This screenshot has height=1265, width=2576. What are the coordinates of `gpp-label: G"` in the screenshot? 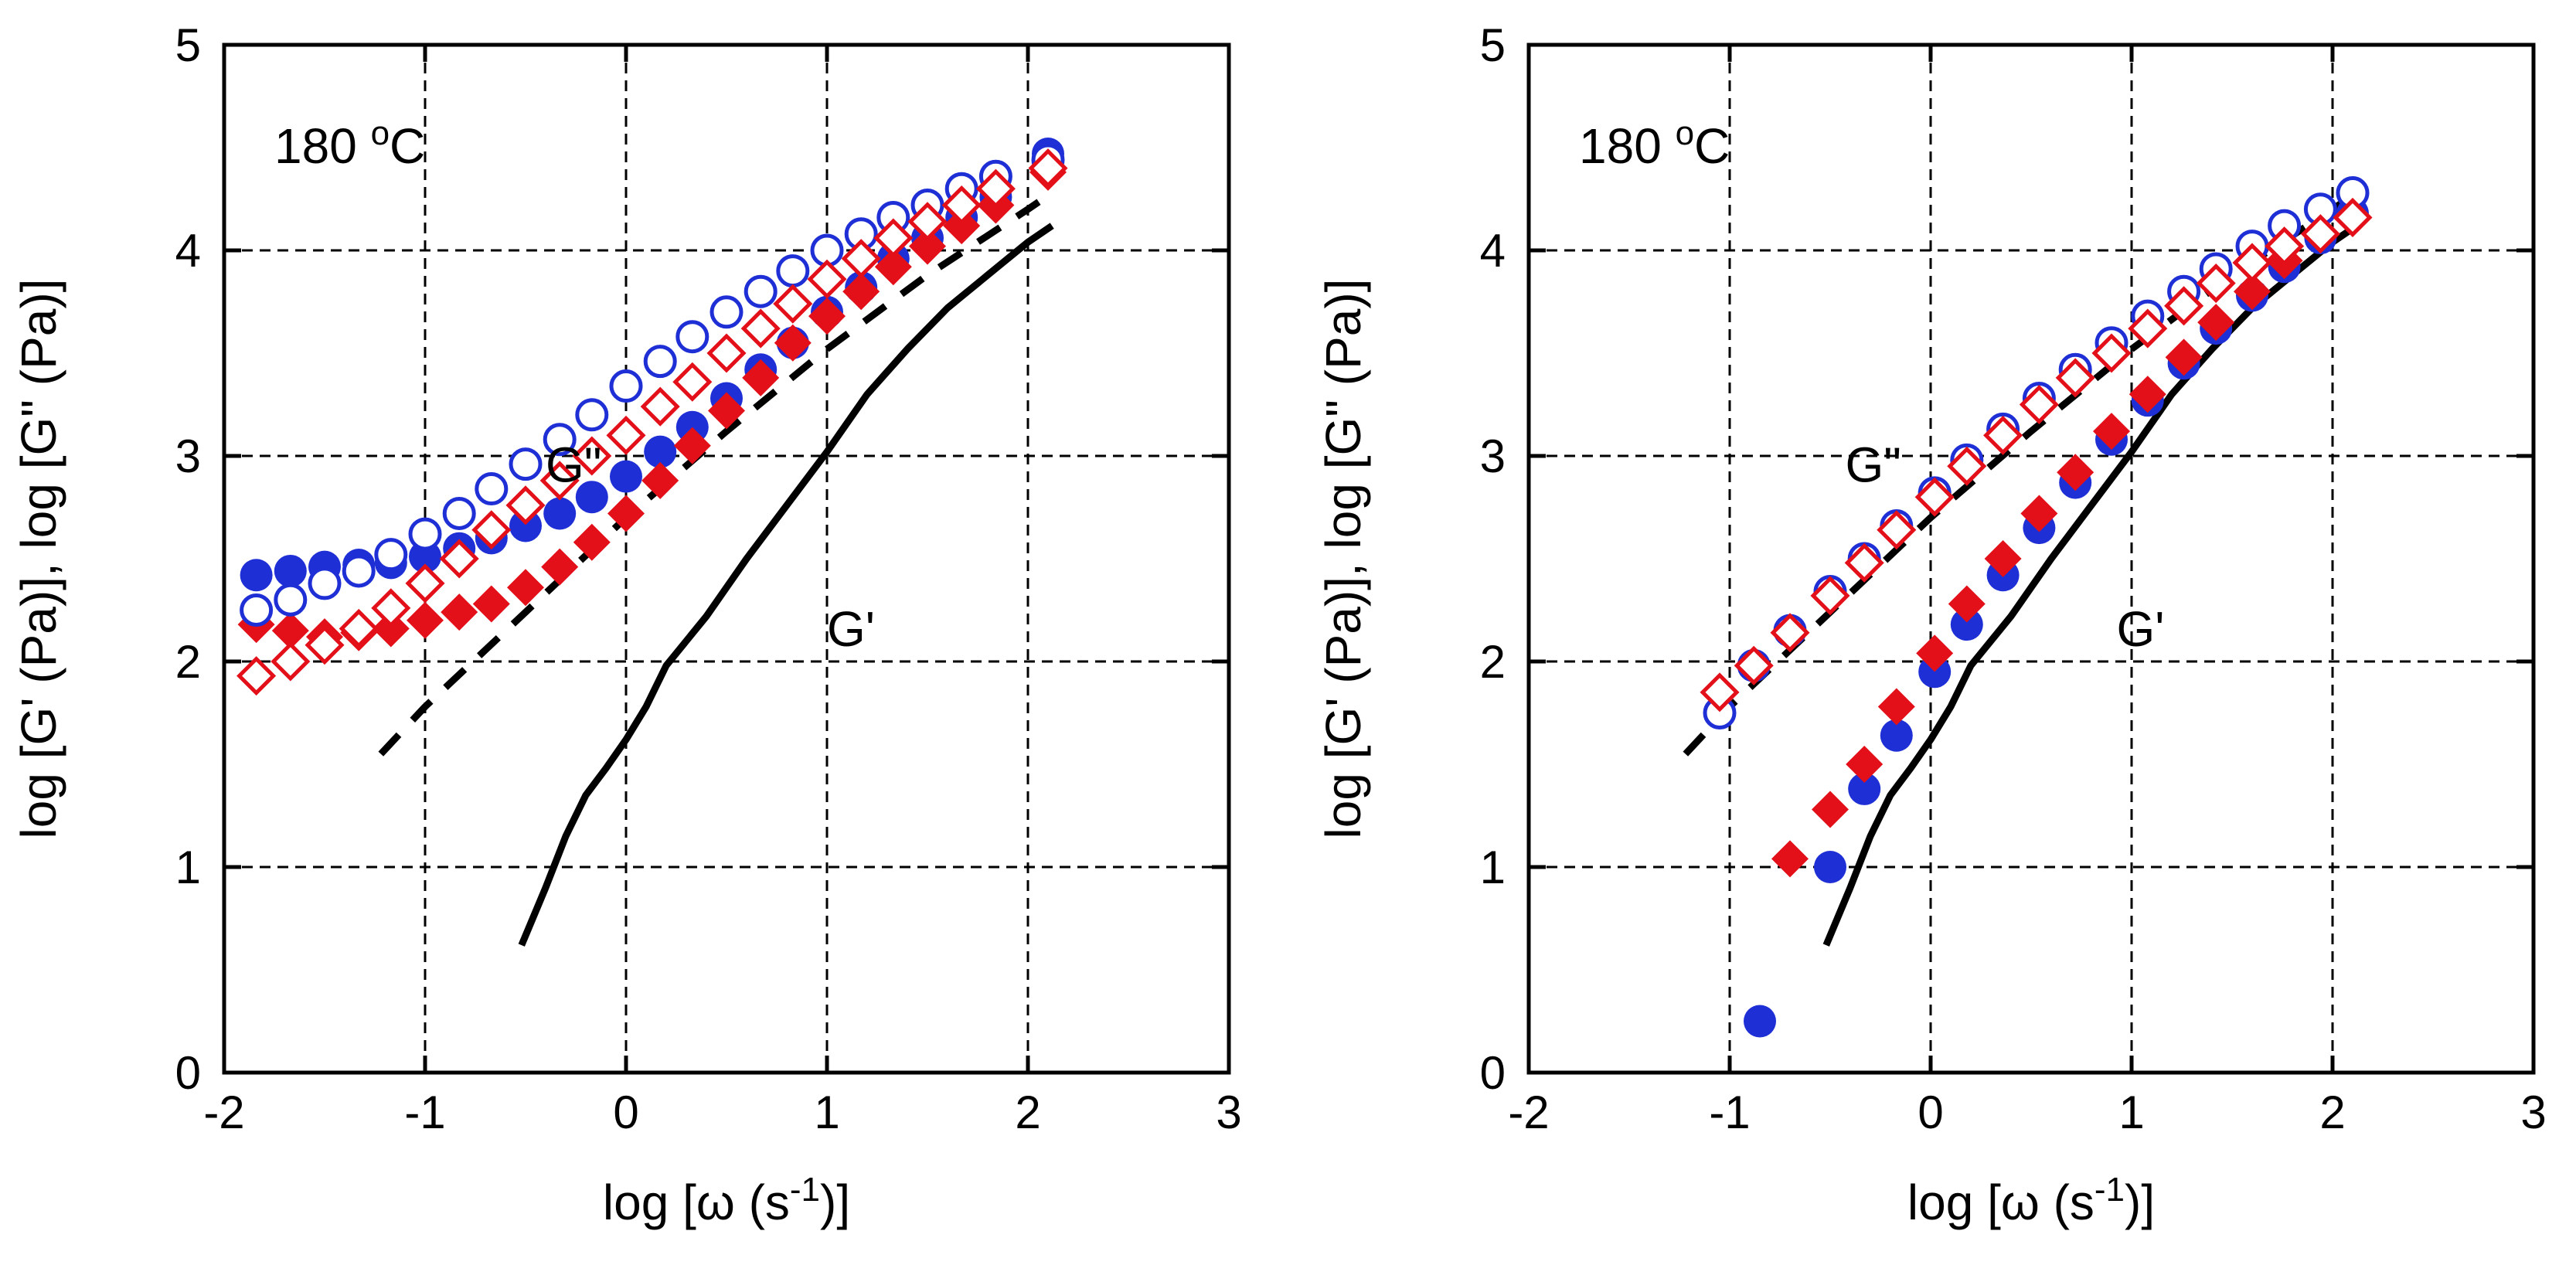 It's located at (1874, 464).